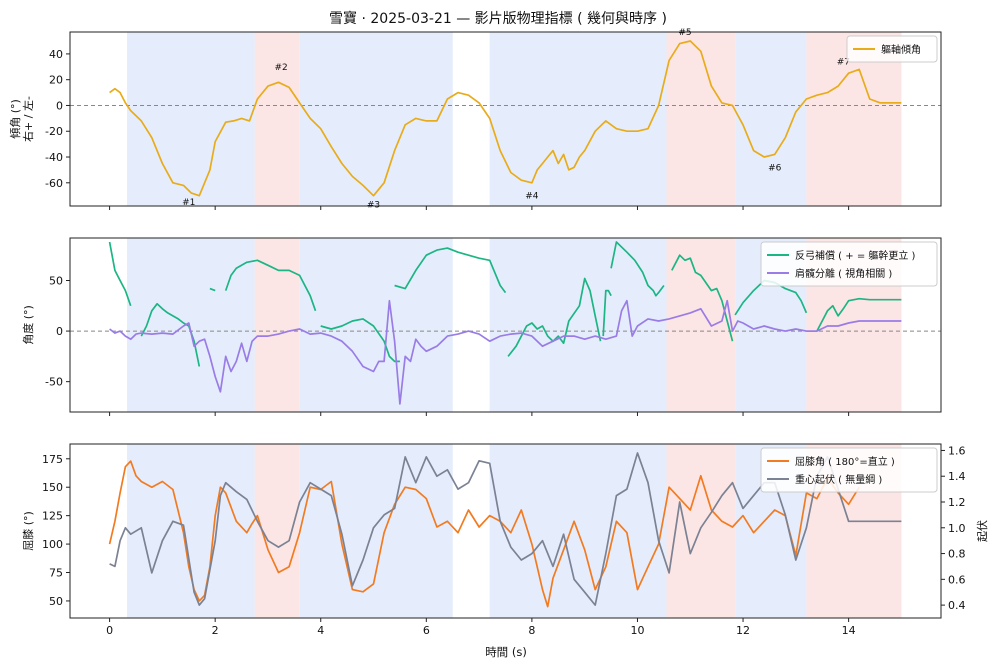 The height and width of the screenshot is (668, 996). What do you see at coordinates (684, 33) in the screenshot?
I see `event-annotation: #5` at bounding box center [684, 33].